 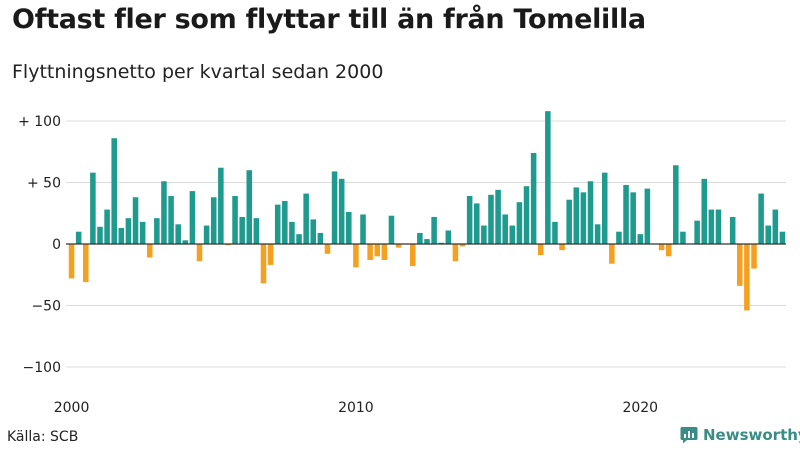 I want to click on y-axis-tick-labels: + 100 + 50 0 −50 −100, so click(x=39, y=245).